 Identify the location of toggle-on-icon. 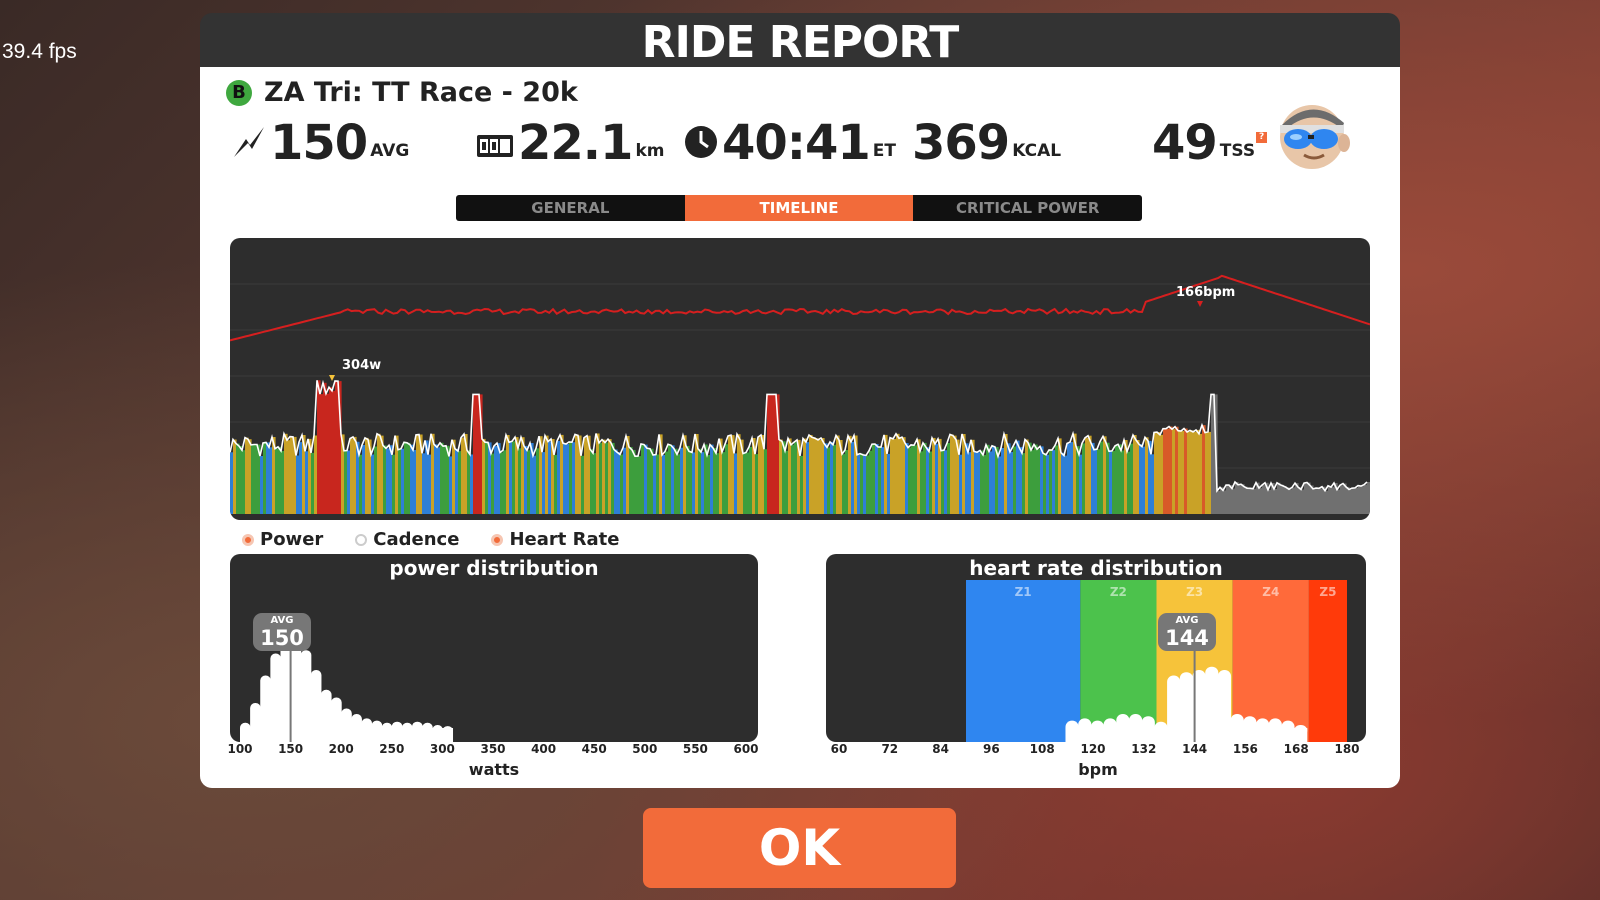
(248, 539).